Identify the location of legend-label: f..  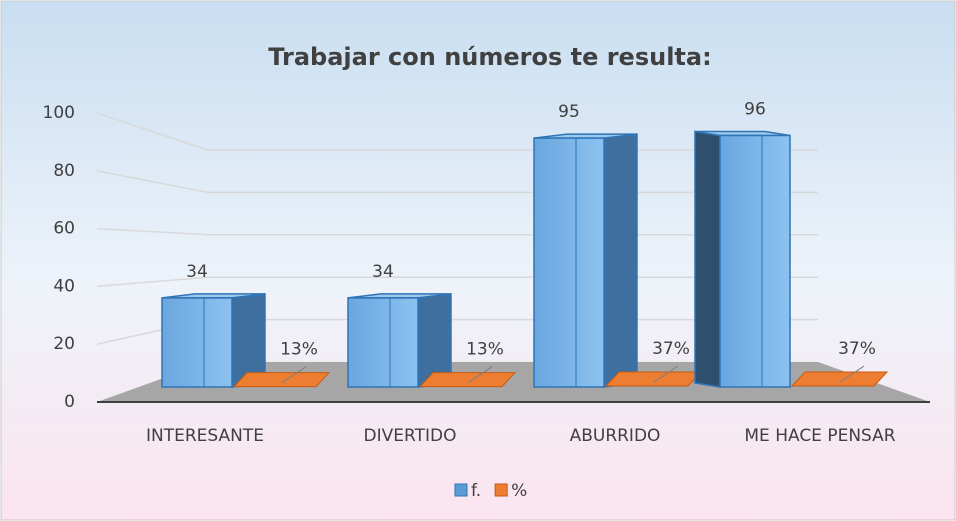
(476, 491).